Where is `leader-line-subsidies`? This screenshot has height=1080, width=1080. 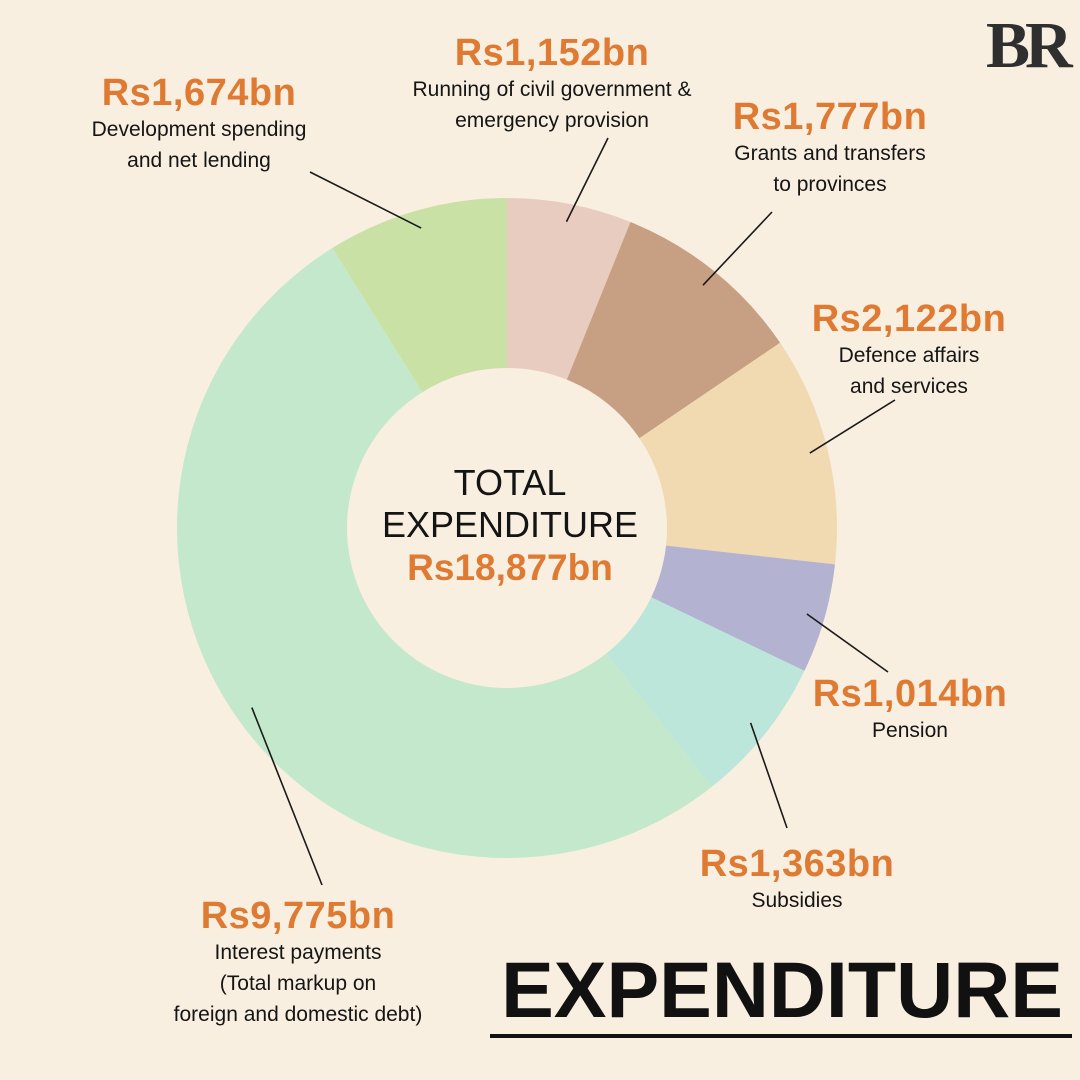
leader-line-subsidies is located at coordinates (768, 775).